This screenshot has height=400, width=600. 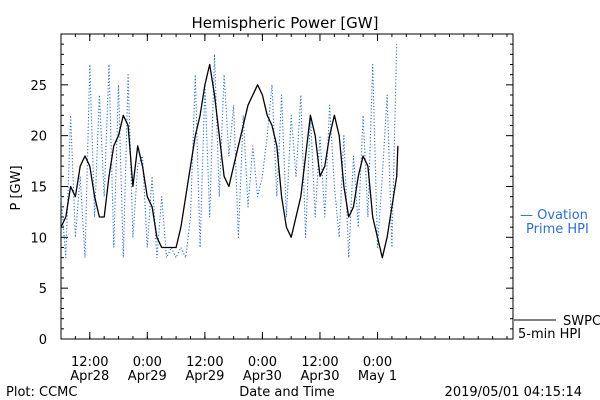 I want to click on y-tick-label: 20, so click(x=38, y=137).